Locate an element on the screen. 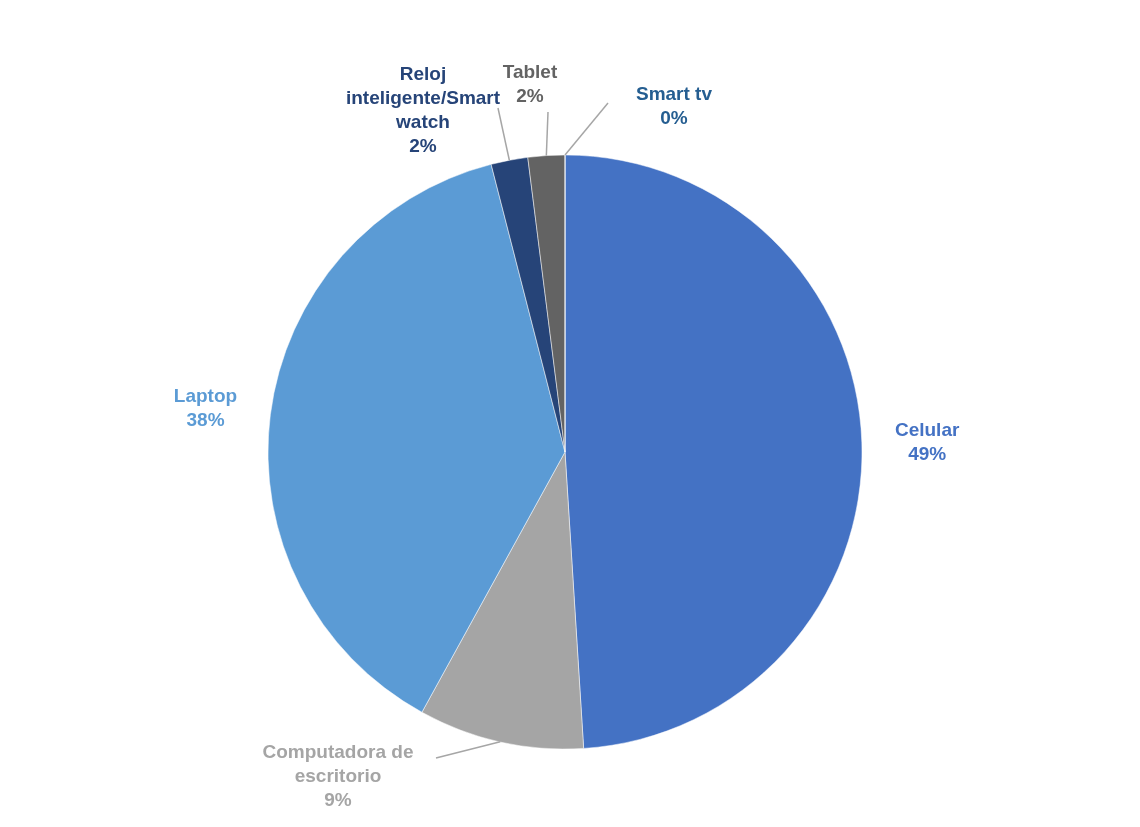 This screenshot has width=1140, height=827. slice-label: Laptop is located at coordinates (205, 395).